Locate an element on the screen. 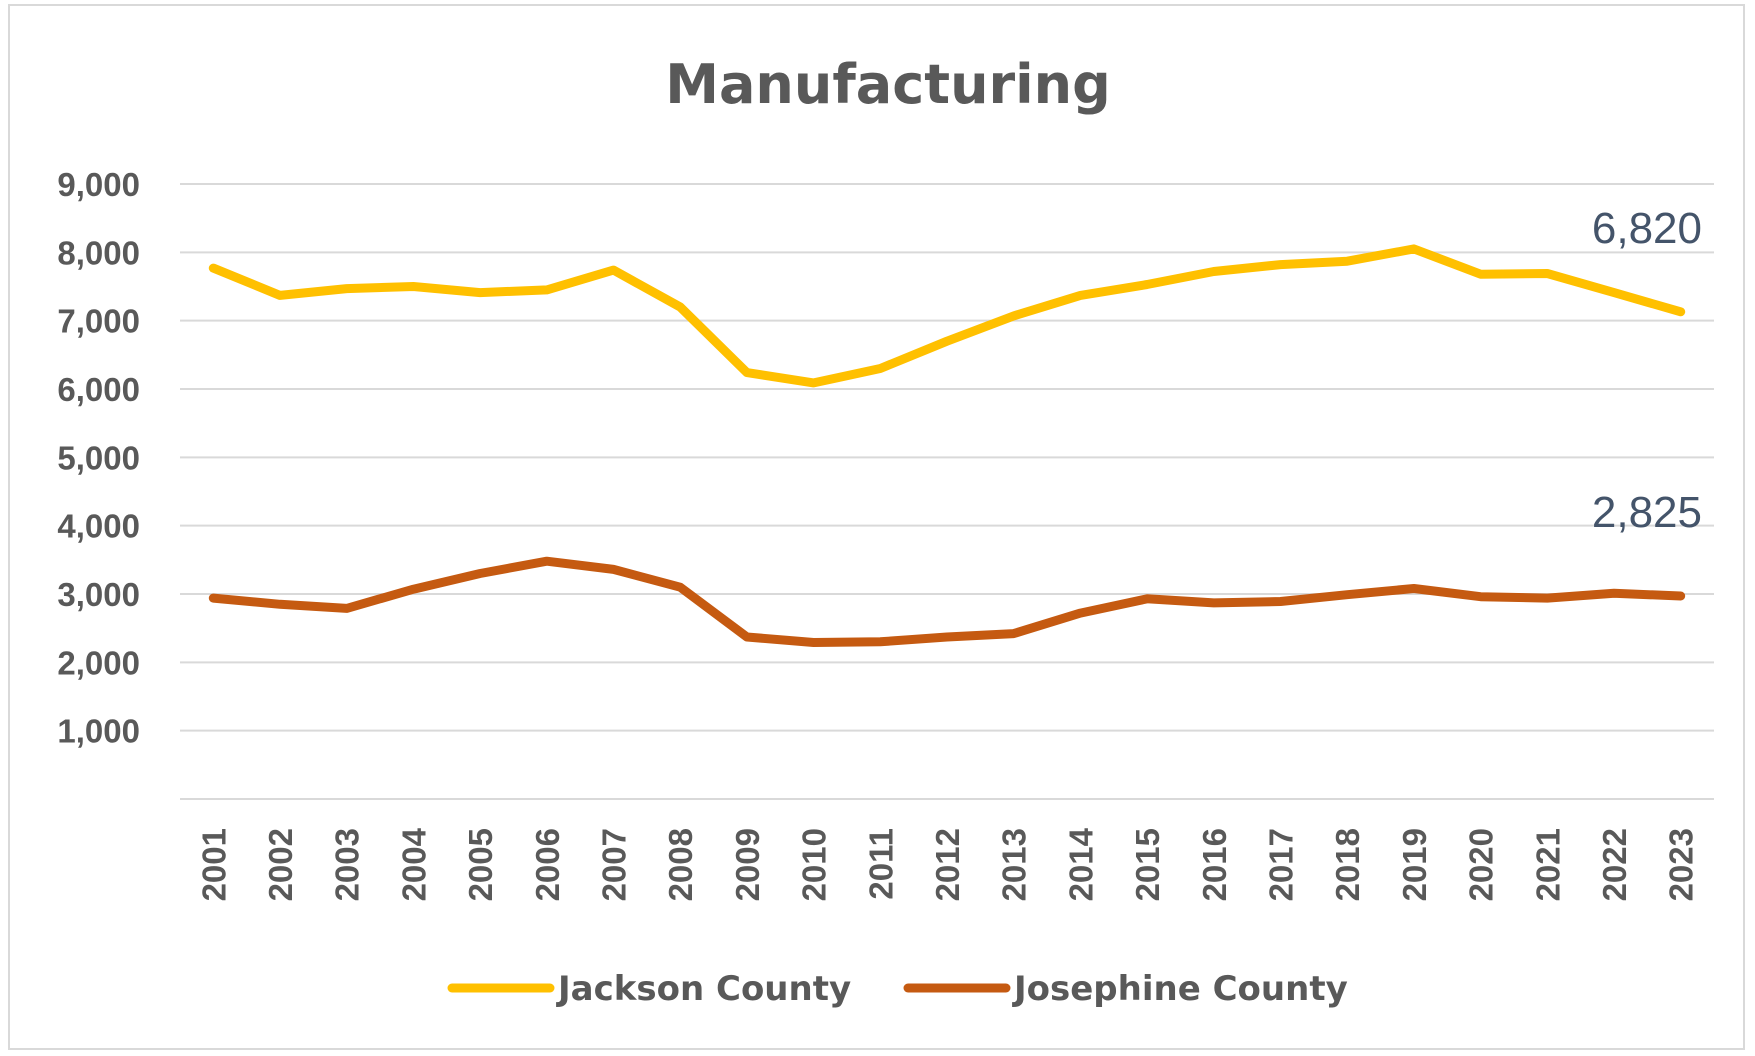 The image size is (1755, 1056). x-tick-label: 2013 is located at coordinates (1014, 864).